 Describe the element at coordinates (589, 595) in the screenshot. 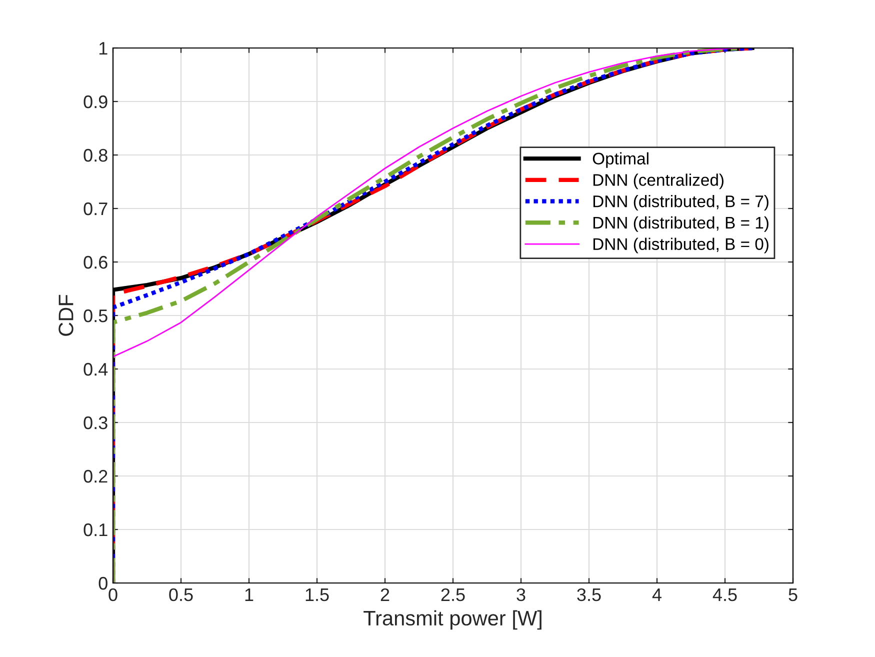

I see `x-tick-label: 3.5` at that location.